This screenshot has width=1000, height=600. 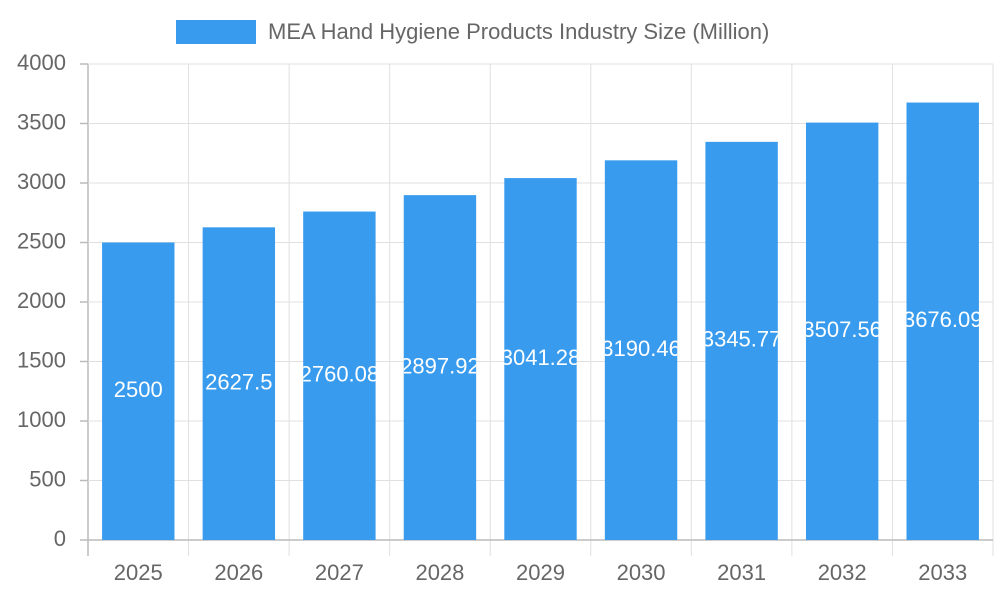 What do you see at coordinates (41, 359) in the screenshot?
I see `y-tick-label: 1500` at bounding box center [41, 359].